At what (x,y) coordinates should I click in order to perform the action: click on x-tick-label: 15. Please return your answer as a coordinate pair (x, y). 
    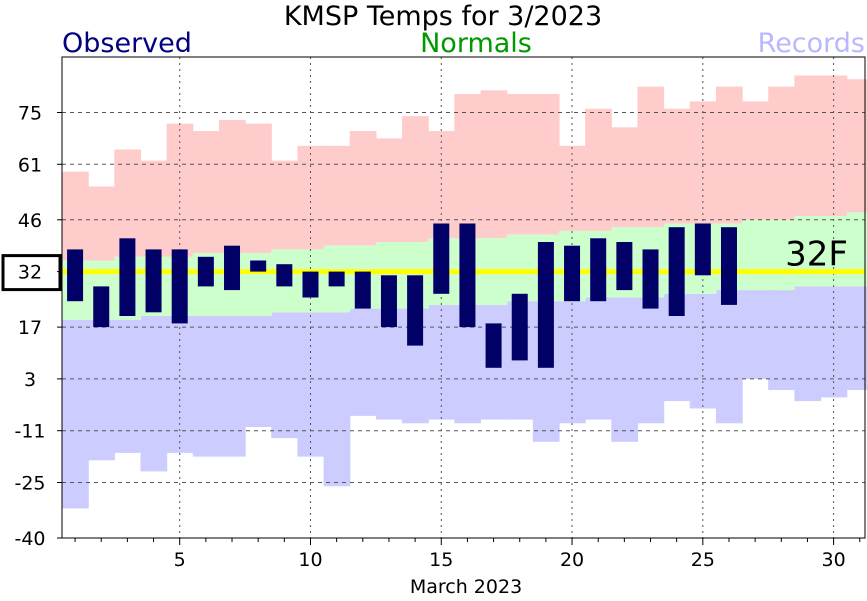
    Looking at the image, I should click on (441, 560).